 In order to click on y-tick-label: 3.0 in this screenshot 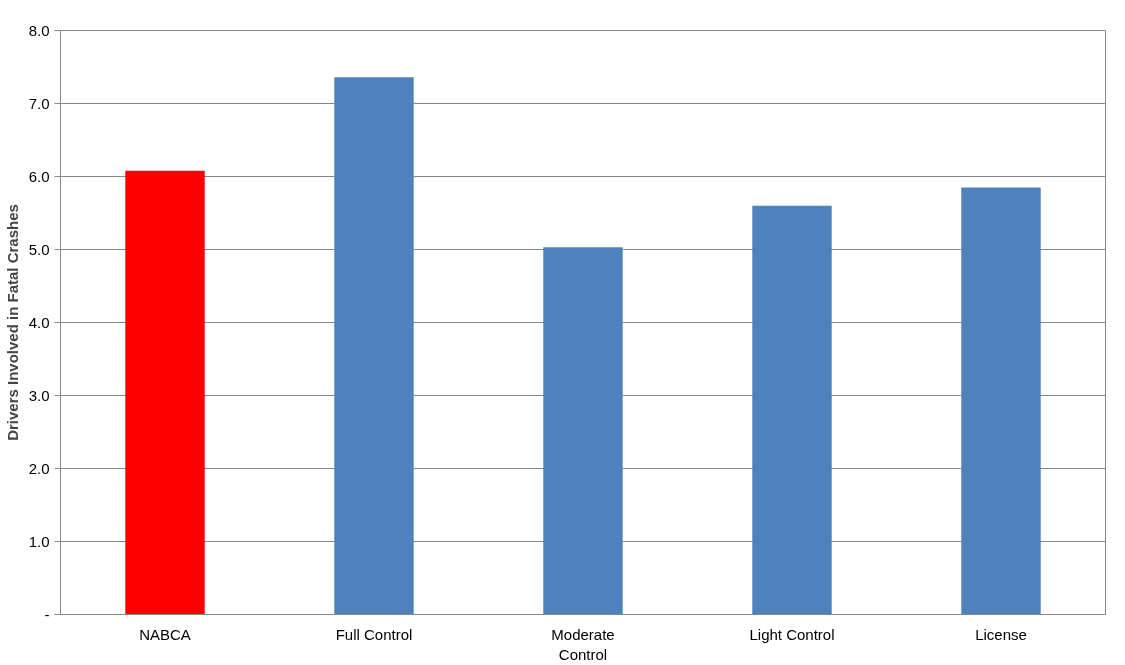, I will do `click(39, 395)`.